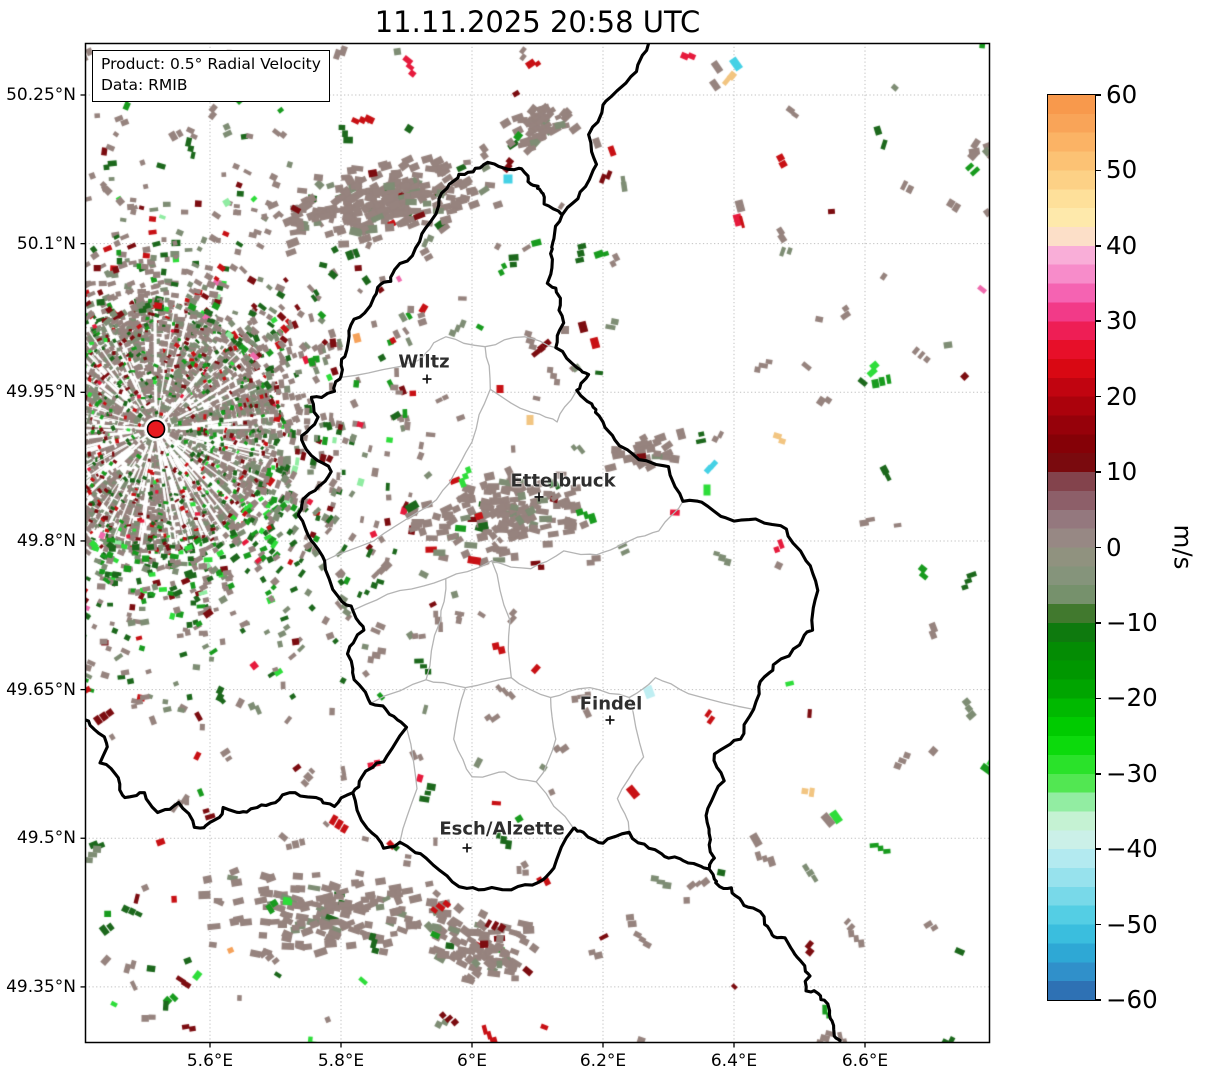  Describe the element at coordinates (502, 829) in the screenshot. I see `city-label-esch-alzette: Esch/Alzette` at that location.